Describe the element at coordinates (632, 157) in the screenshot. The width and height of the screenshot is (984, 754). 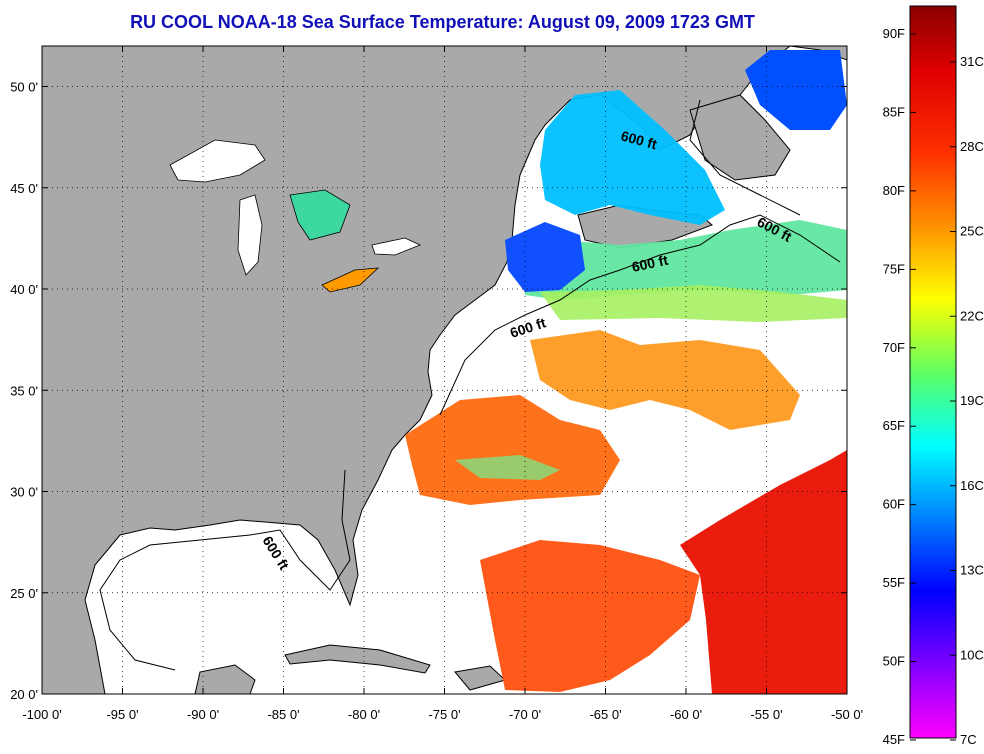
I see `sst-cold-north` at that location.